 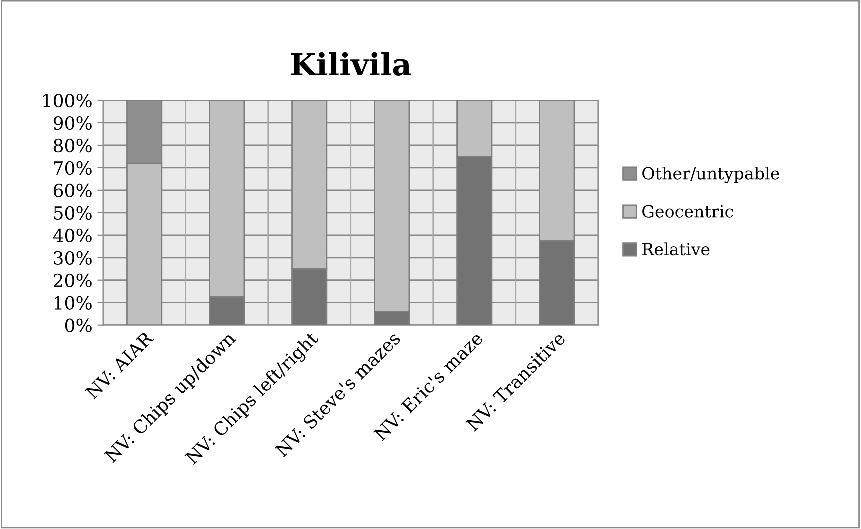 I want to click on y-tick-label: 0%, so click(x=78, y=325).